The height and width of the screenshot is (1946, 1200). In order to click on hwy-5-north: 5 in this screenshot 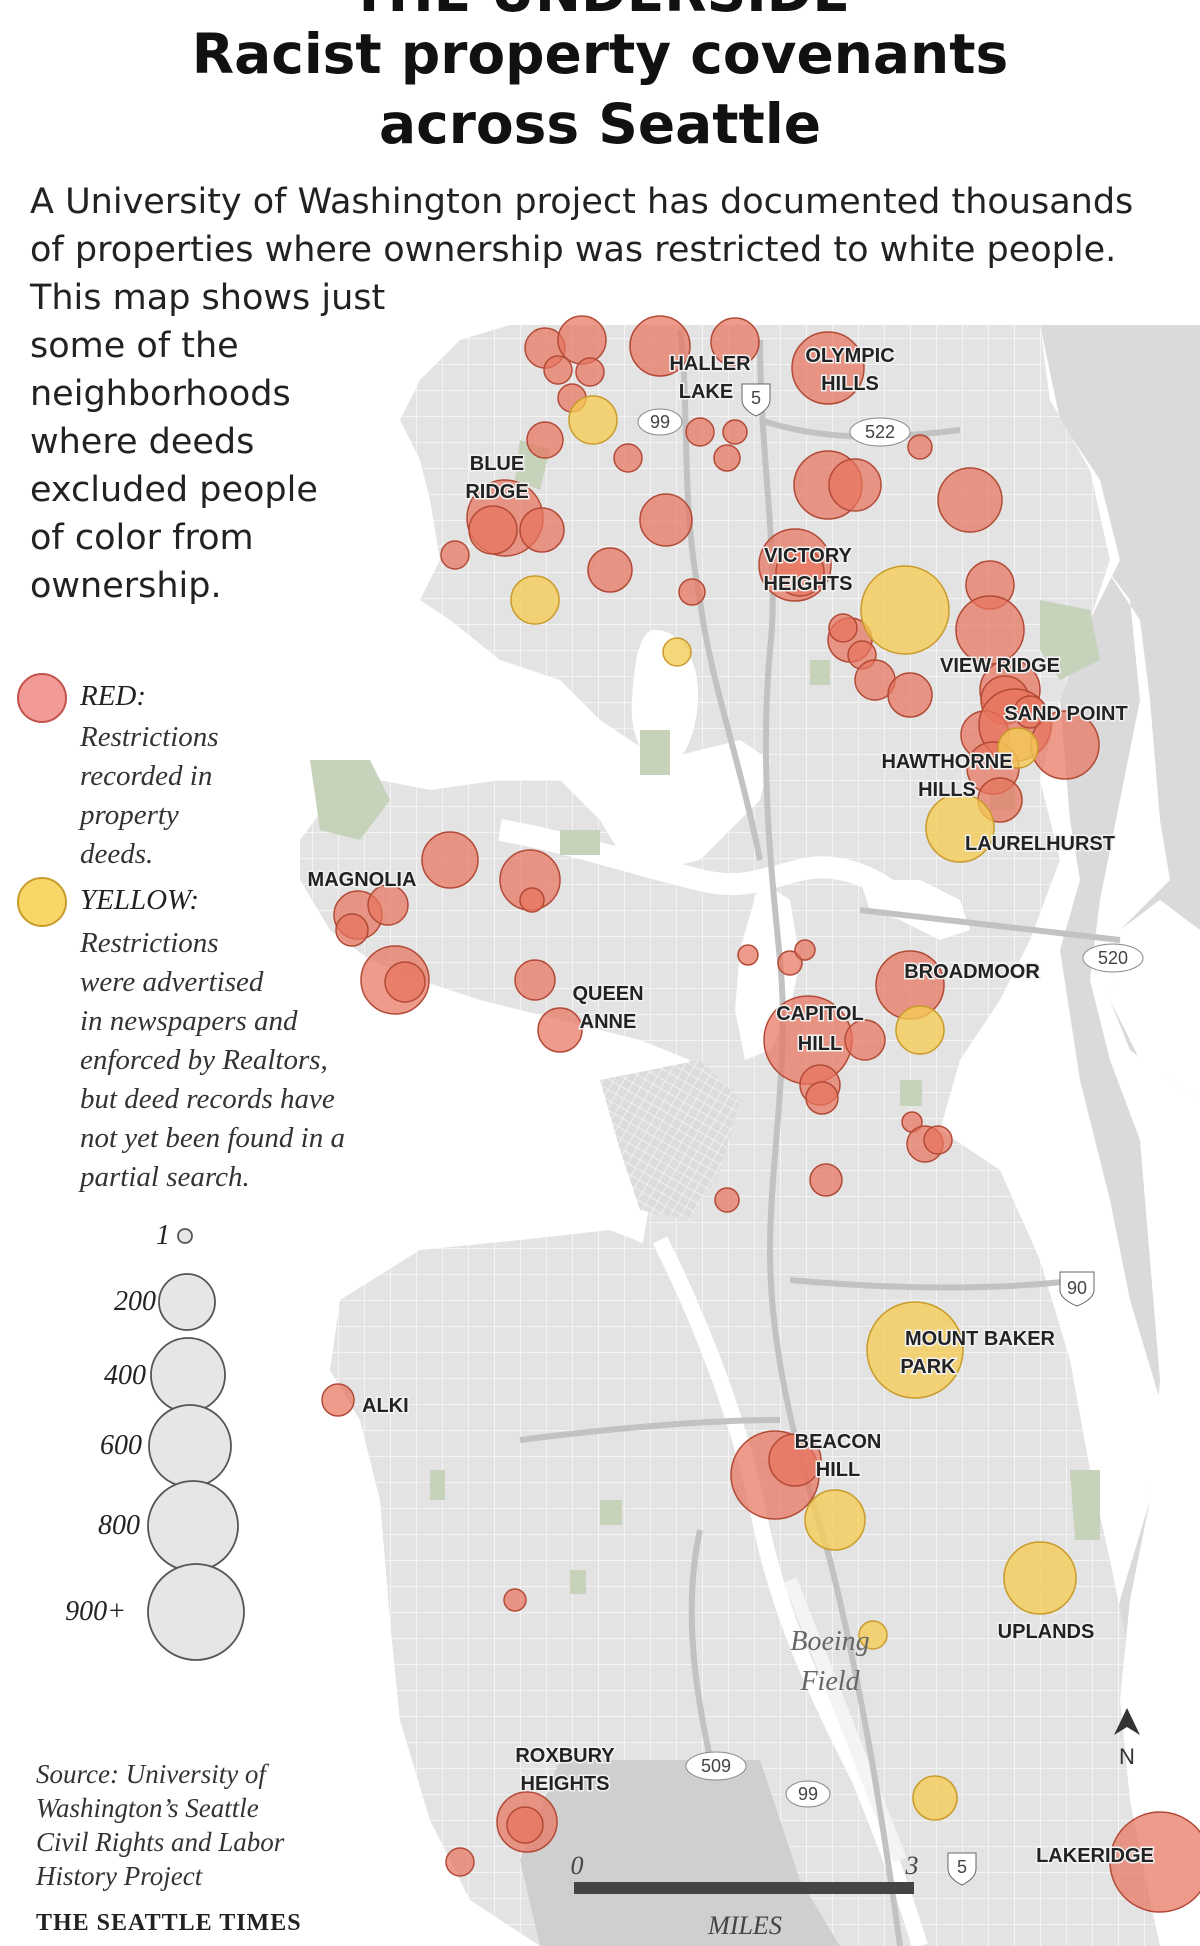, I will do `click(756, 400)`.